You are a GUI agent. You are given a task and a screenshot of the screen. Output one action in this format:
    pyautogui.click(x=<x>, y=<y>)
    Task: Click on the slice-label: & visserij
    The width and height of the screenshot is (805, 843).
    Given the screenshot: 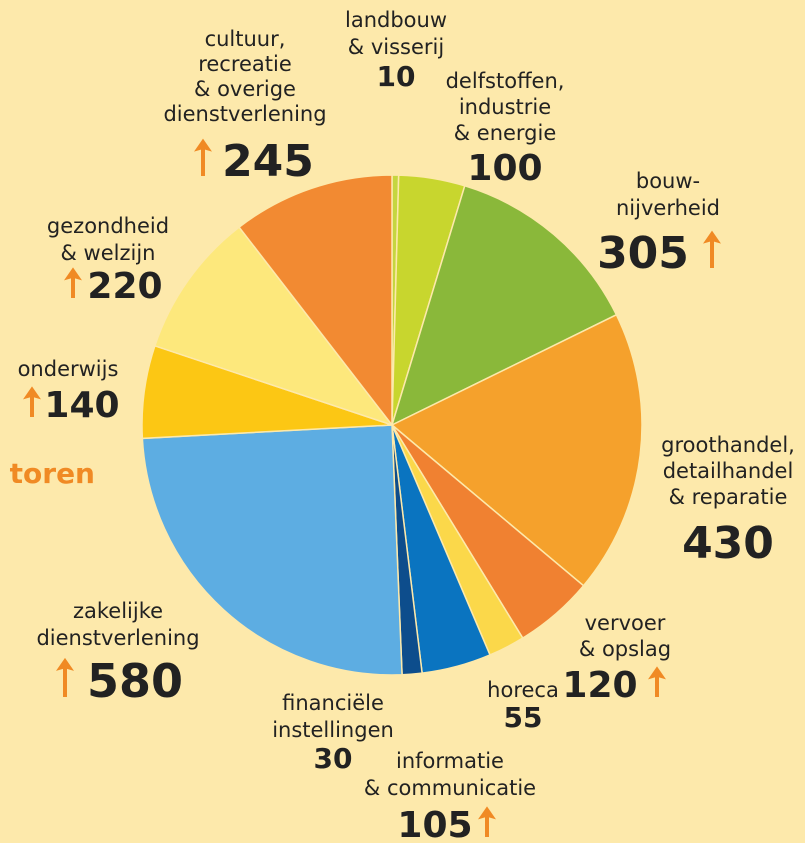 What is the action you would take?
    pyautogui.click(x=396, y=47)
    